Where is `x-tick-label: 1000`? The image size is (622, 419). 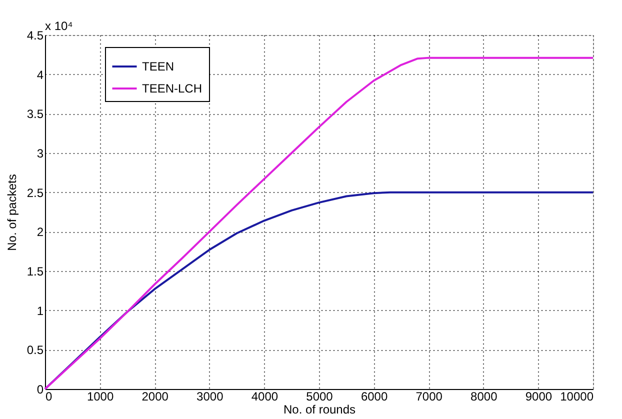
x-tick-label: 1000 is located at coordinates (100, 397).